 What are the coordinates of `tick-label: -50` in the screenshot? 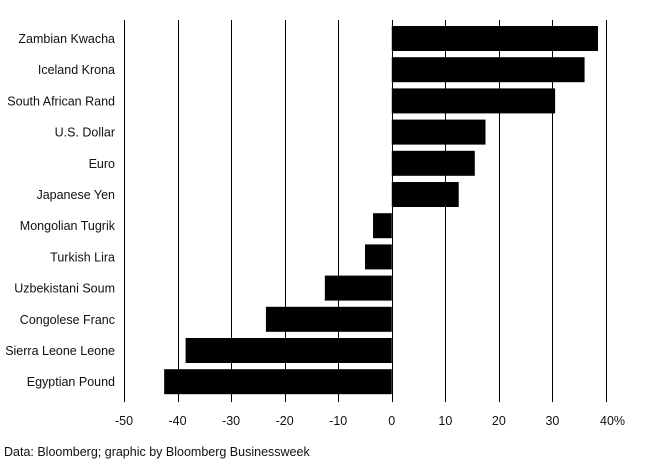 It's located at (124, 421).